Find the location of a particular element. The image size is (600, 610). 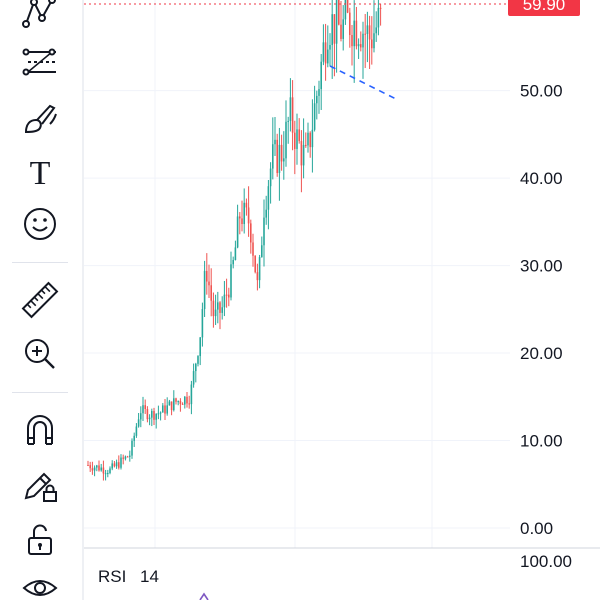

brush-tool is located at coordinates (40, 118).